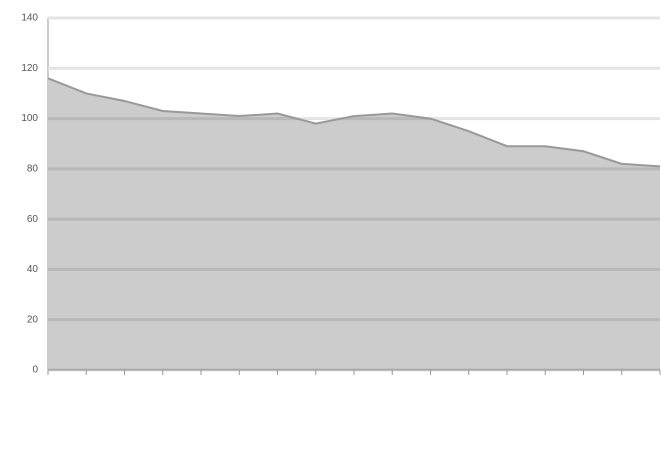  Describe the element at coordinates (33, 168) in the screenshot. I see `y-tick-label: 80` at that location.